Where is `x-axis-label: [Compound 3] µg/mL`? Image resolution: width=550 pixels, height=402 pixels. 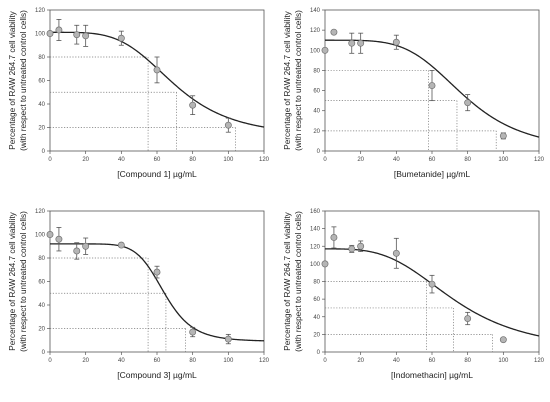 x-axis-label: [Compound 3] µg/mL is located at coordinates (157, 375).